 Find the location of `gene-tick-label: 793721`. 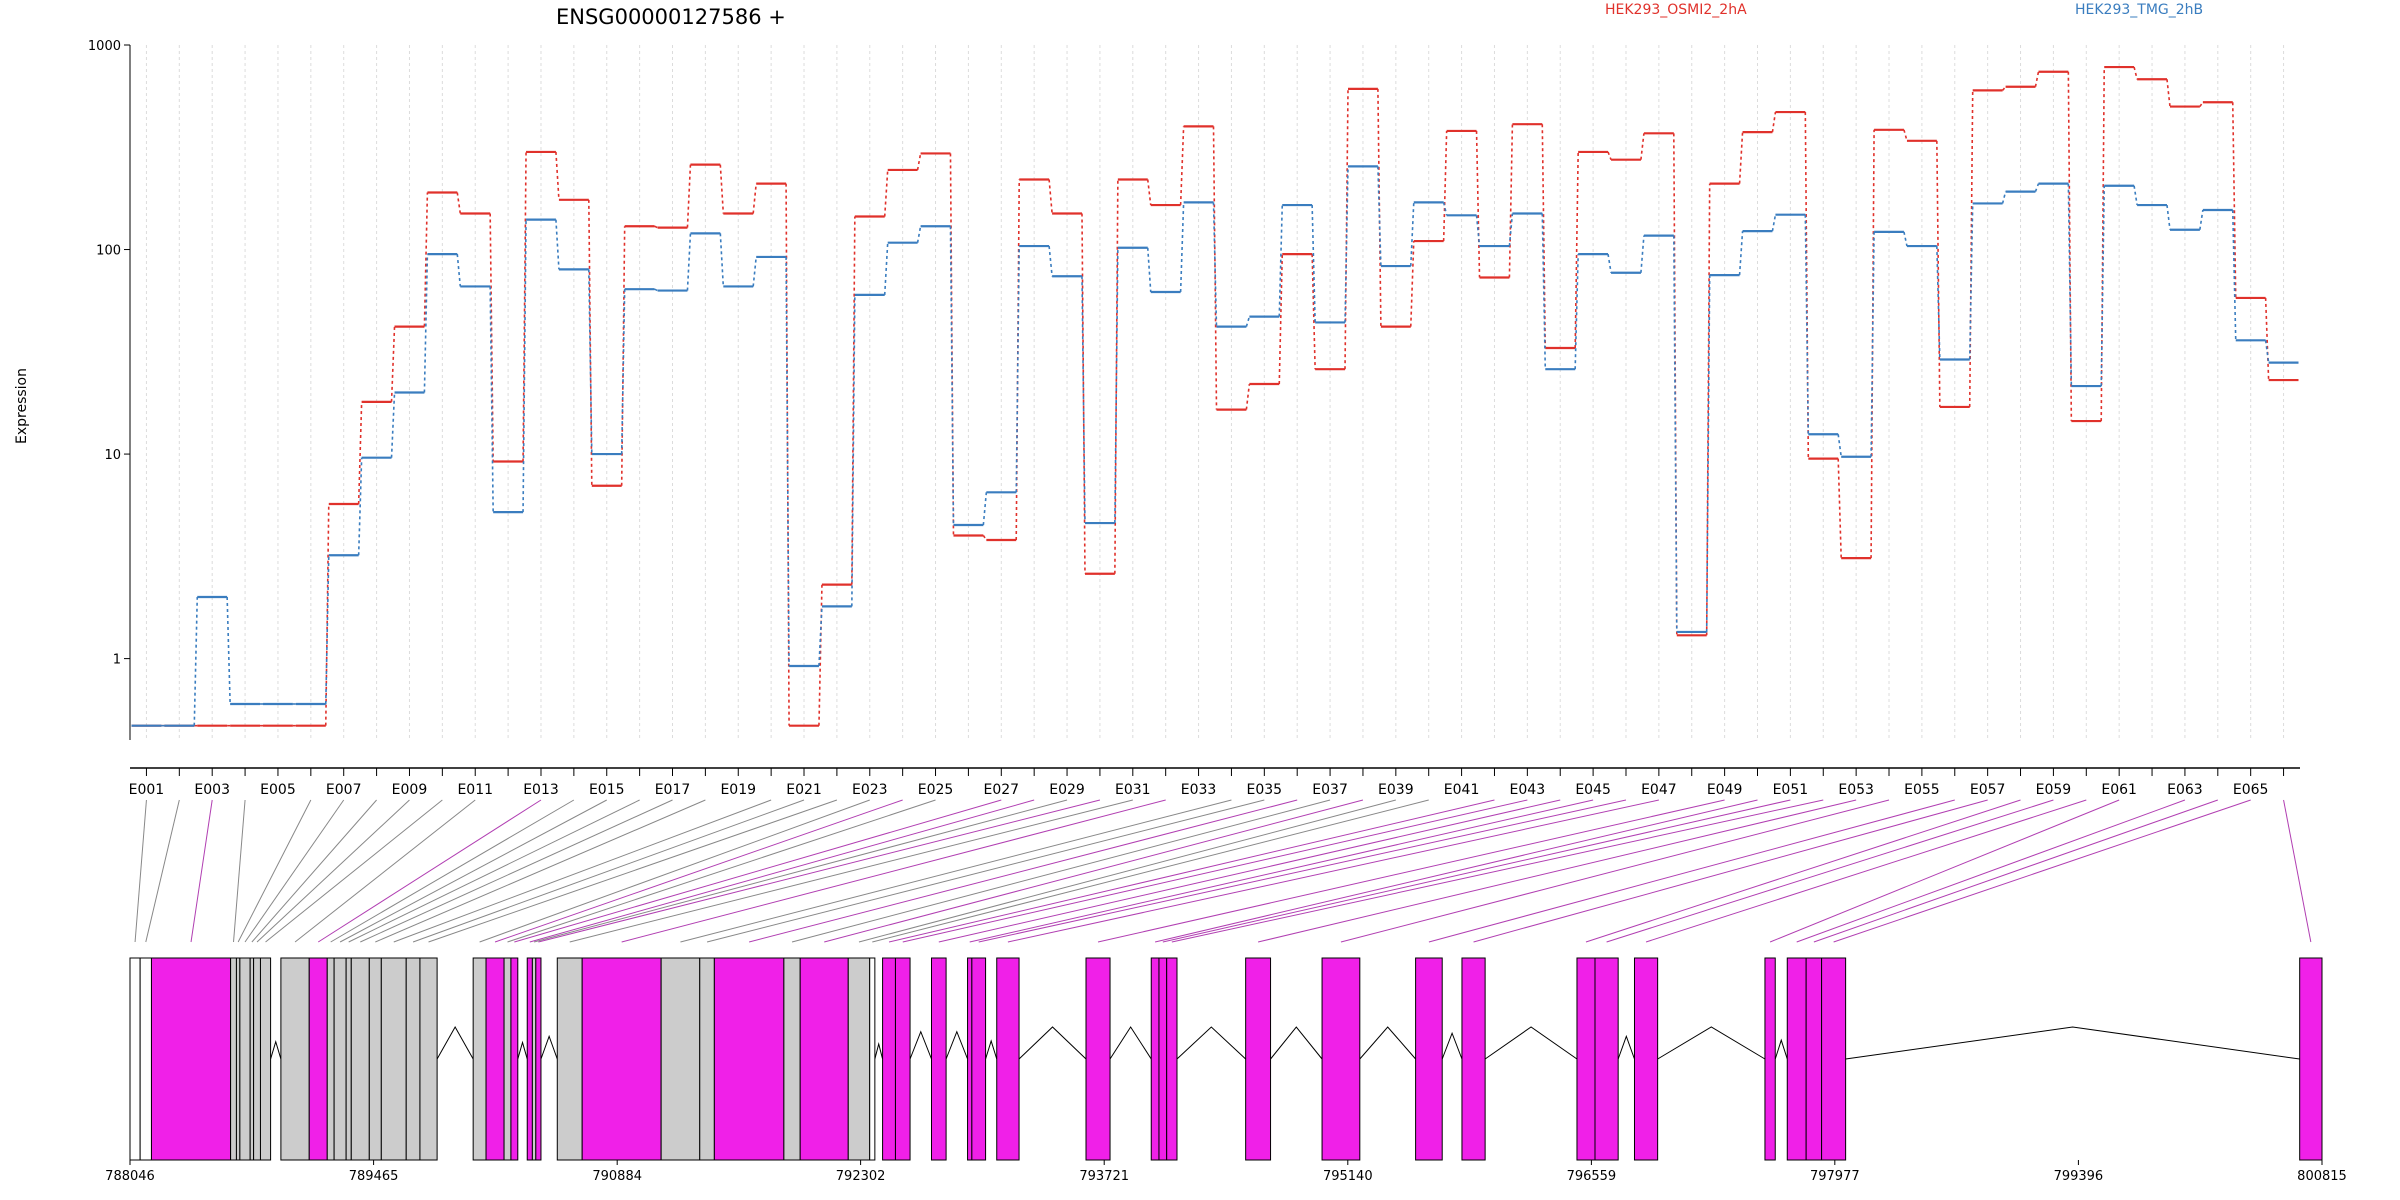

gene-tick-label: 793721 is located at coordinates (1104, 1176).